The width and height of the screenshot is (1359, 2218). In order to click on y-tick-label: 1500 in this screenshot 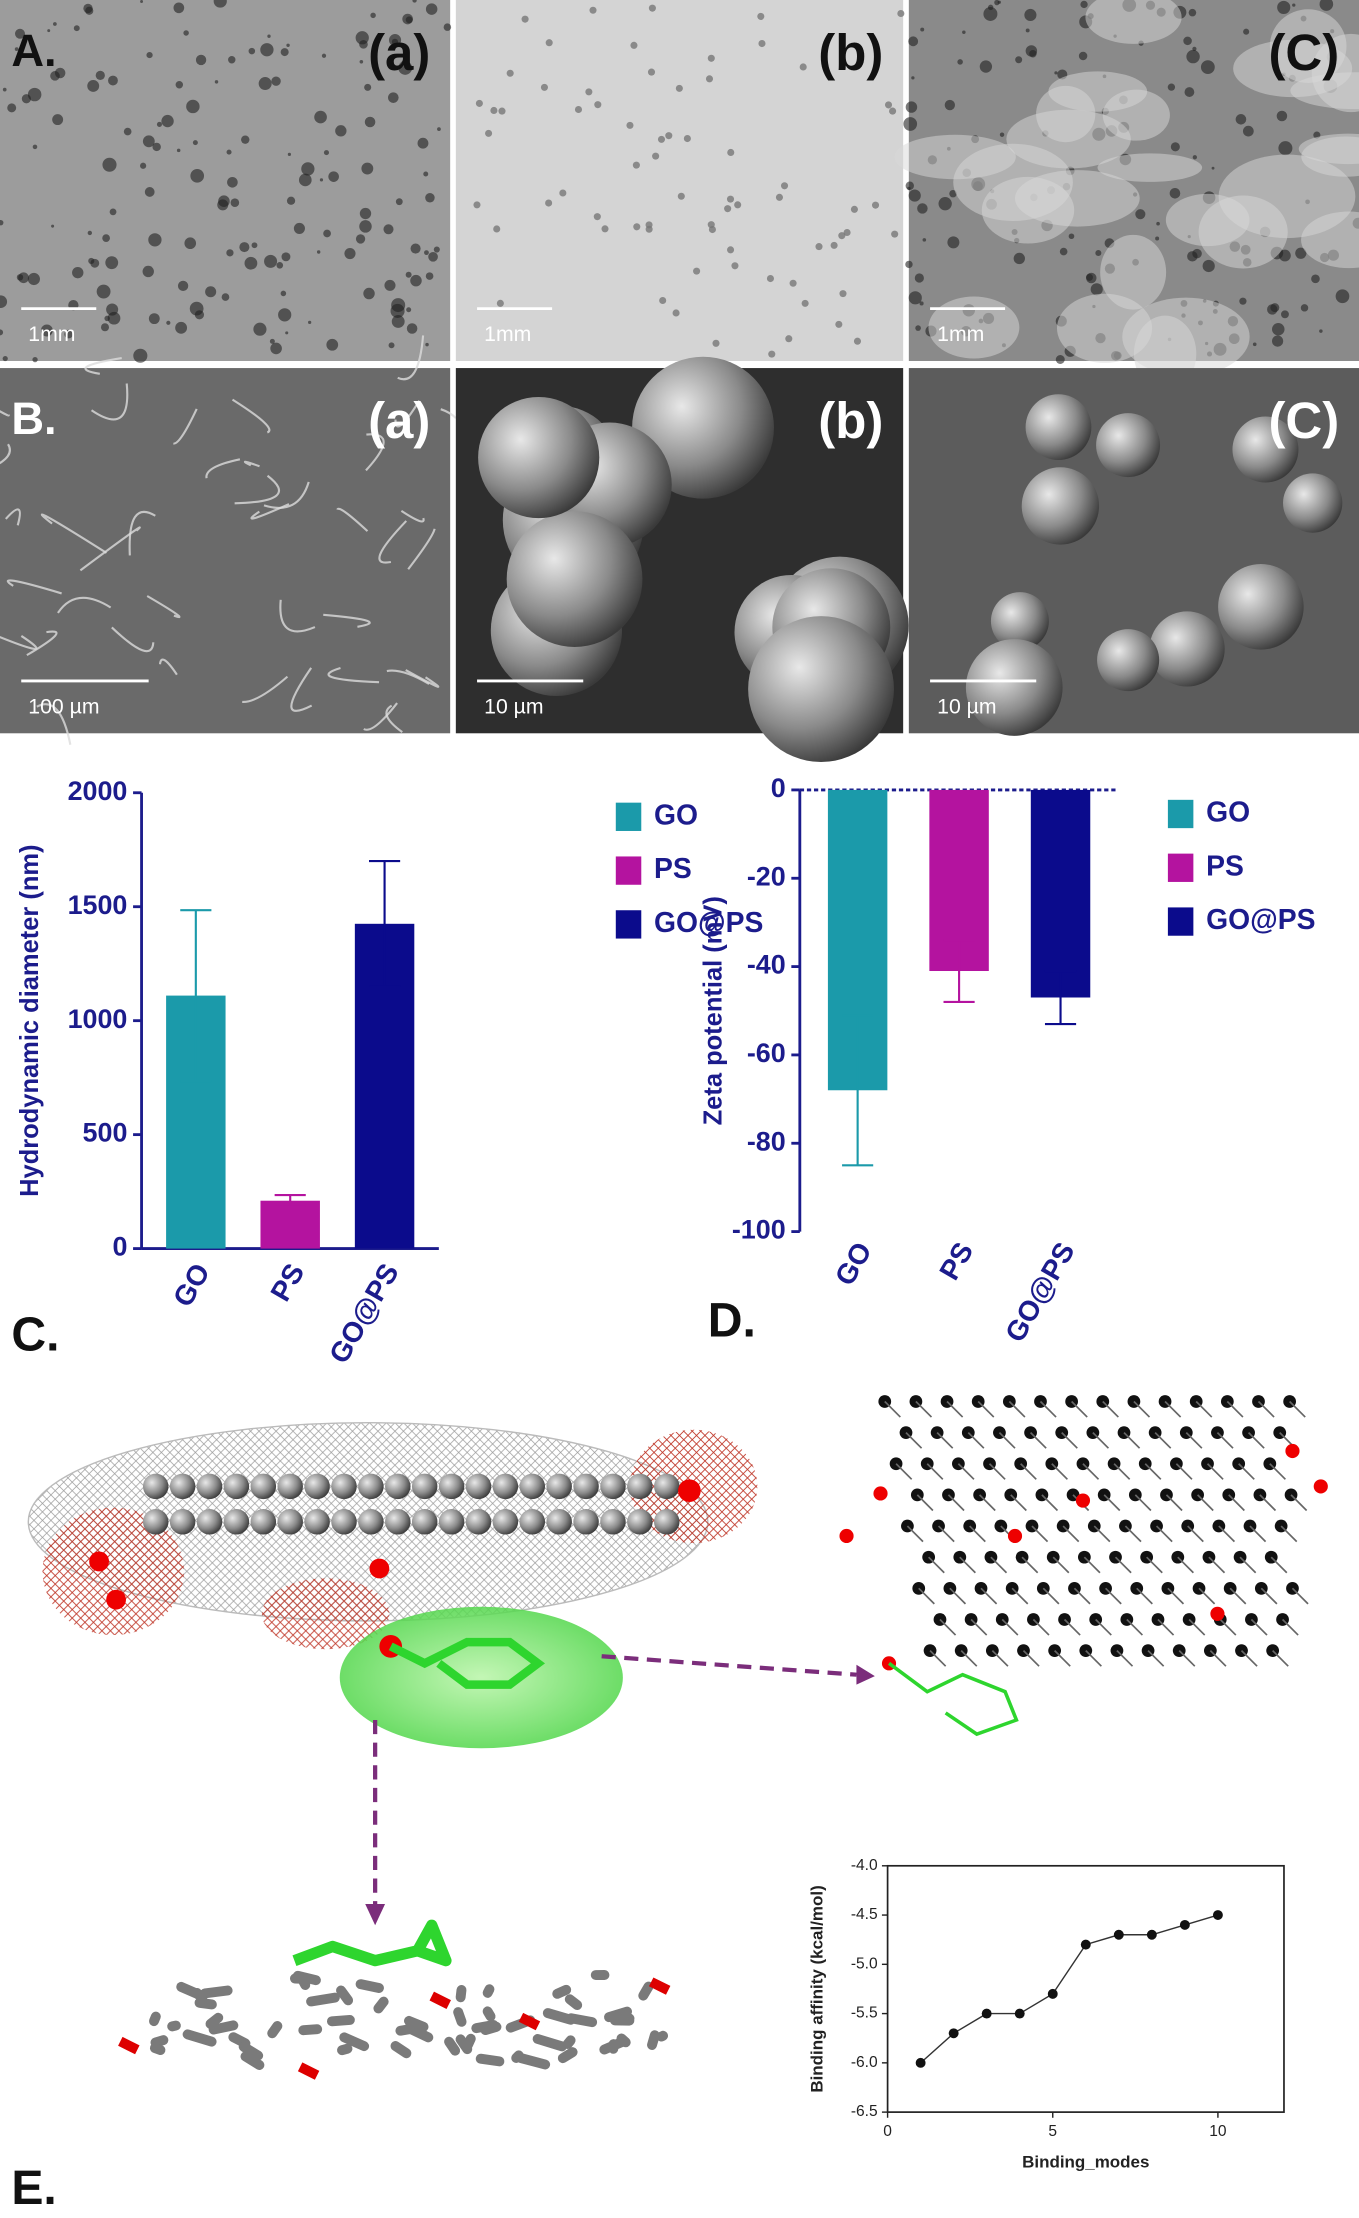, I will do `click(98, 905)`.